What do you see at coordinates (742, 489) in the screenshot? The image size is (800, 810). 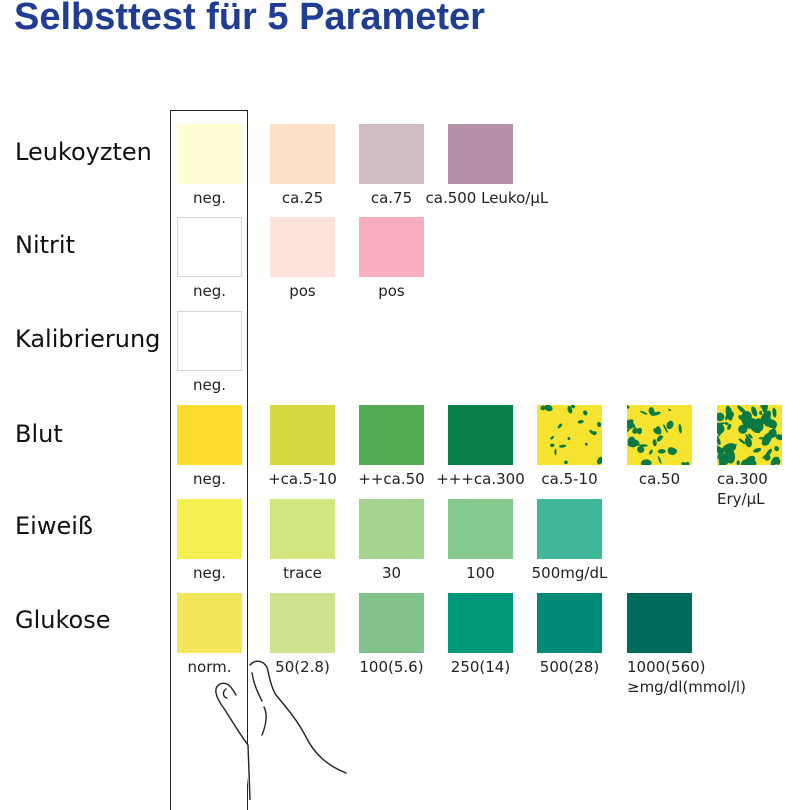 I see `swatch-caption: ca.300 Ery/µL` at bounding box center [742, 489].